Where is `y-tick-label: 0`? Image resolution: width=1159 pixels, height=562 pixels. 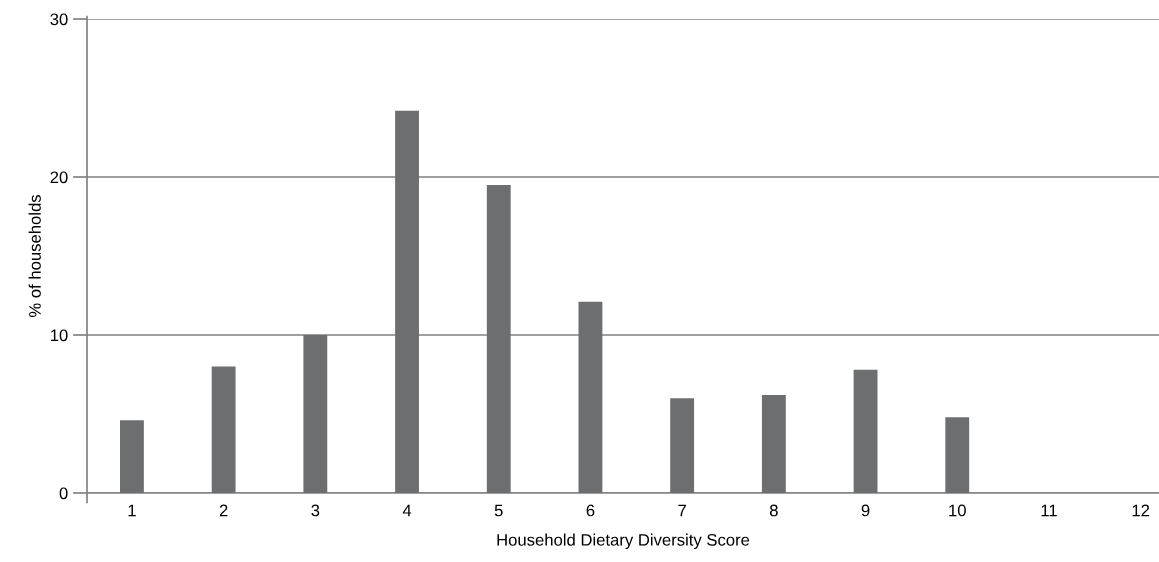
y-tick-label: 0 is located at coordinates (63, 493).